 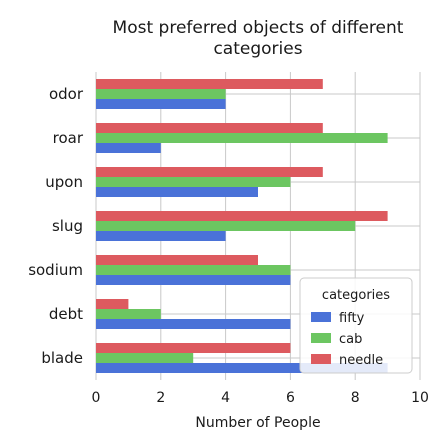 I want to click on legend-swatch-needle, so click(x=321, y=359).